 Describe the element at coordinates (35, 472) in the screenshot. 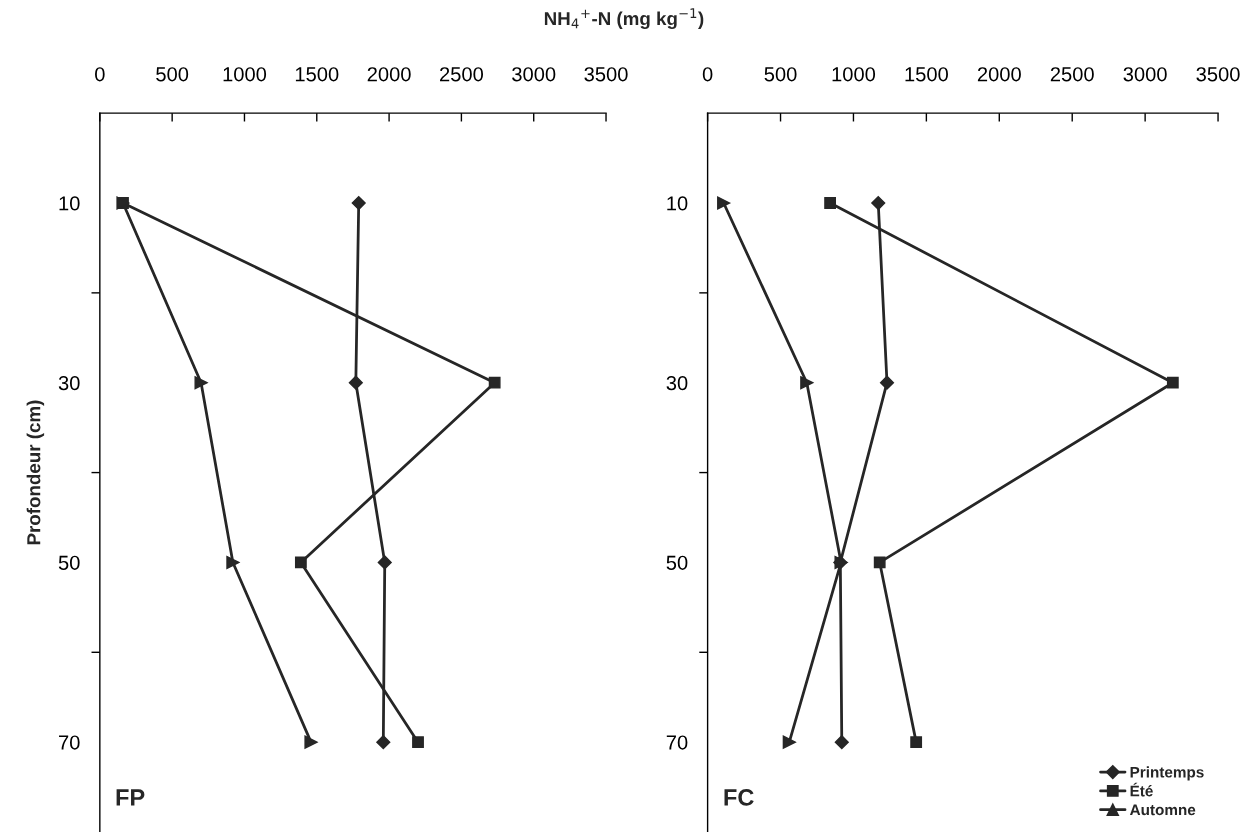

I see `y-axis-title: Profondeur (cm)` at that location.